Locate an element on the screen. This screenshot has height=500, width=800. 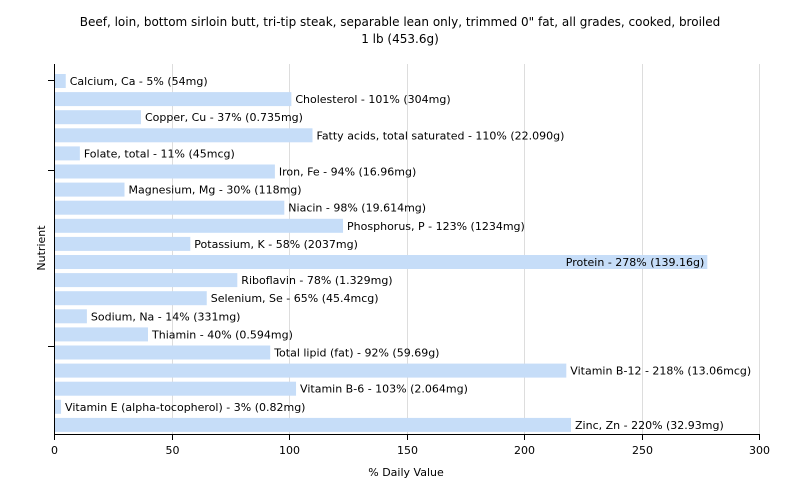
bar-label-12: Selenium, Se - 65% (45.4mcg) is located at coordinates (295, 298).